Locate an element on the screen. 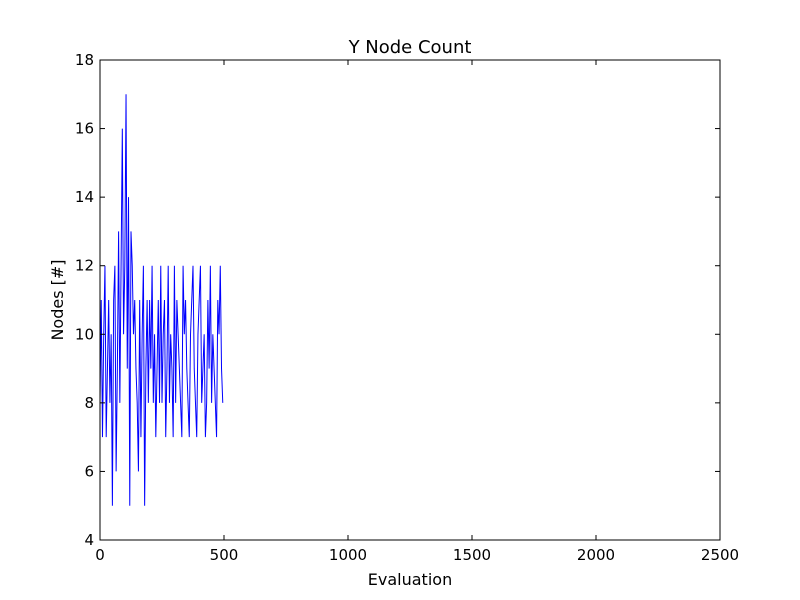 This screenshot has height=600, width=800. y-tick-label: 10 is located at coordinates (84, 334).